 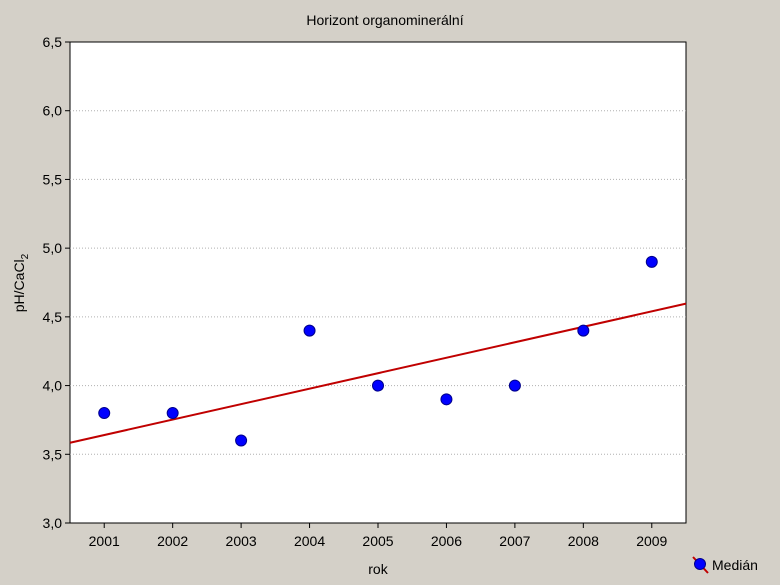 What do you see at coordinates (514, 541) in the screenshot?
I see `x-tick-label: 2007` at bounding box center [514, 541].